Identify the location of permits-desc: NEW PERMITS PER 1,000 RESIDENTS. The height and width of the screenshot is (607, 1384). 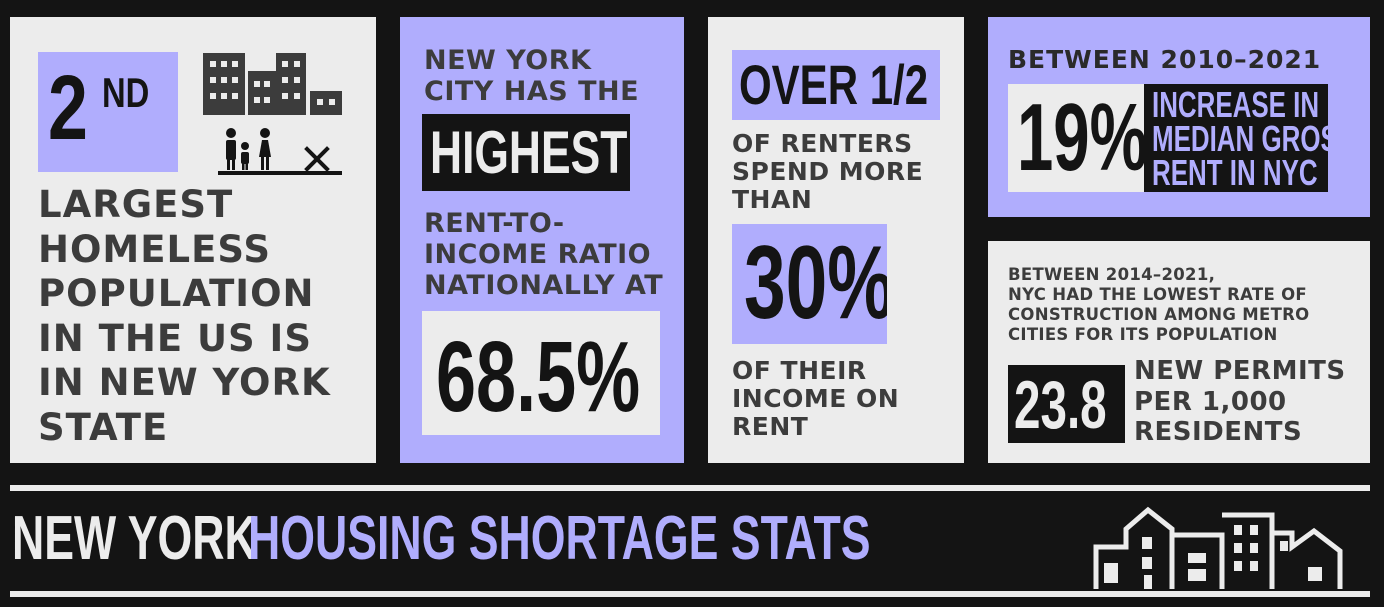
(1240, 402).